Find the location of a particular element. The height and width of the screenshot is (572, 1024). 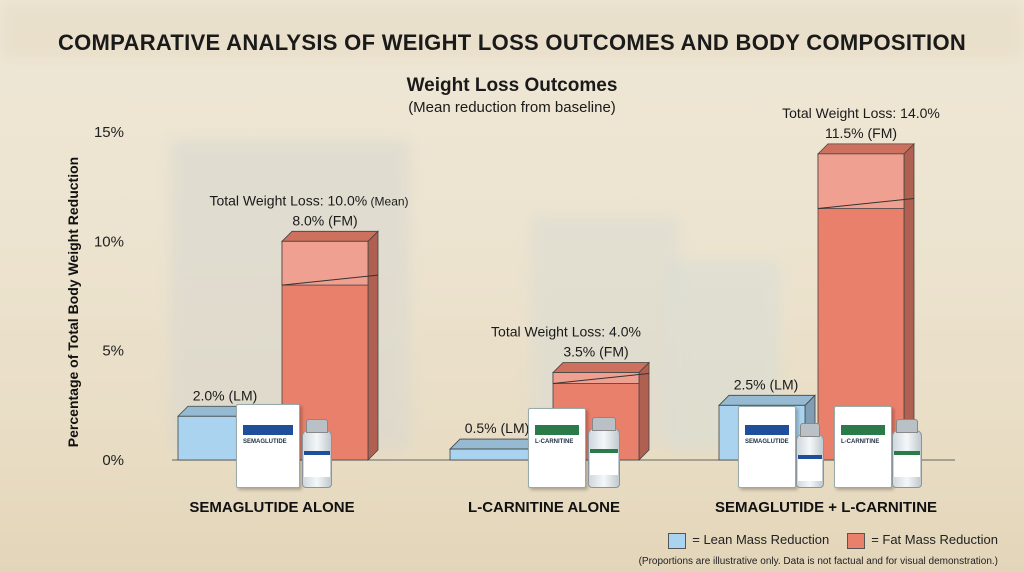

total-label-suffix: (Mean) is located at coordinates (387, 201).